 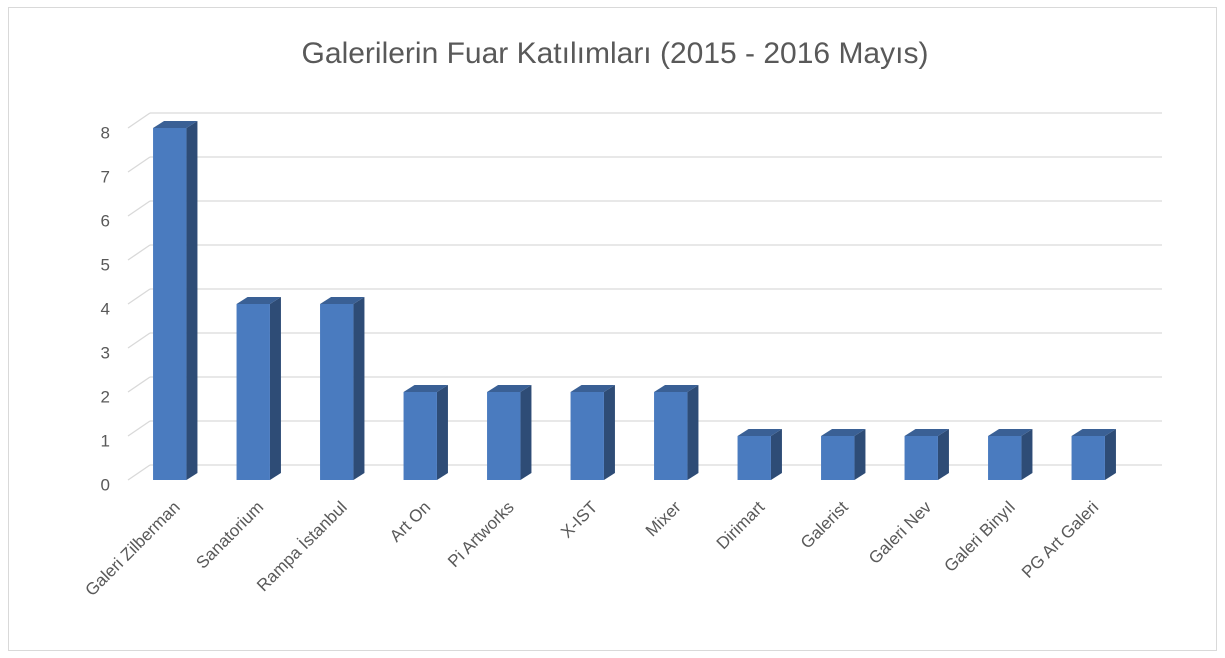 What do you see at coordinates (105, 352) in the screenshot?
I see `y-tick-label: 3` at bounding box center [105, 352].